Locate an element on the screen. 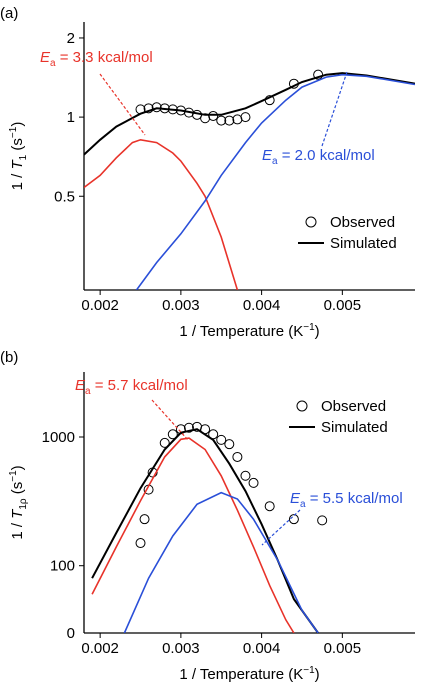 This screenshot has width=431, height=689. y-tick-label: 1000 is located at coordinates (58, 437).